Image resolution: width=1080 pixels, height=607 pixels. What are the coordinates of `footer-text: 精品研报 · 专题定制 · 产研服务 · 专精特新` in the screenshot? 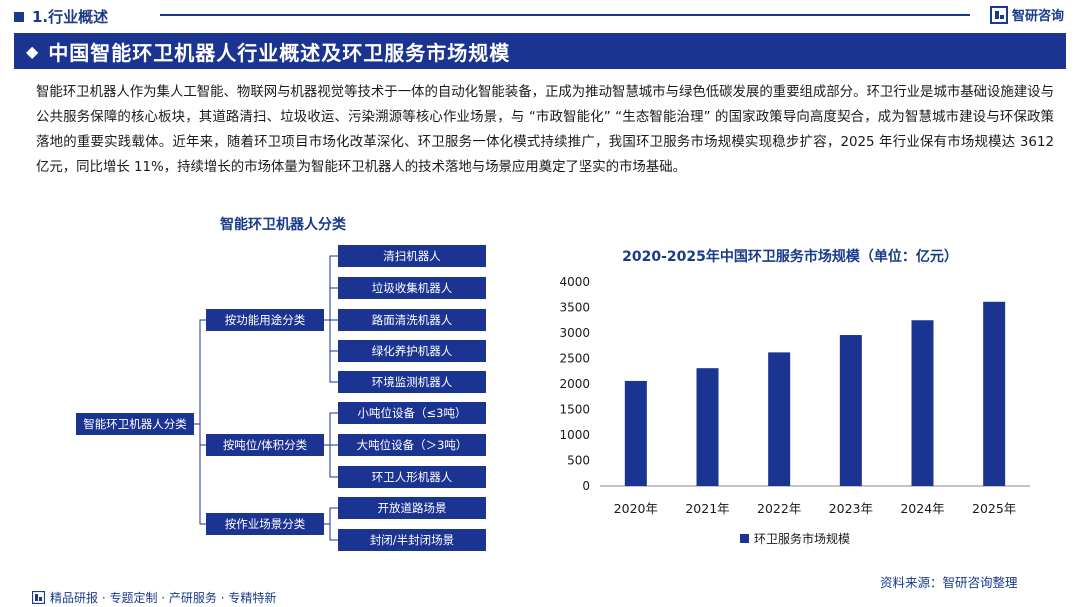 It's located at (163, 598).